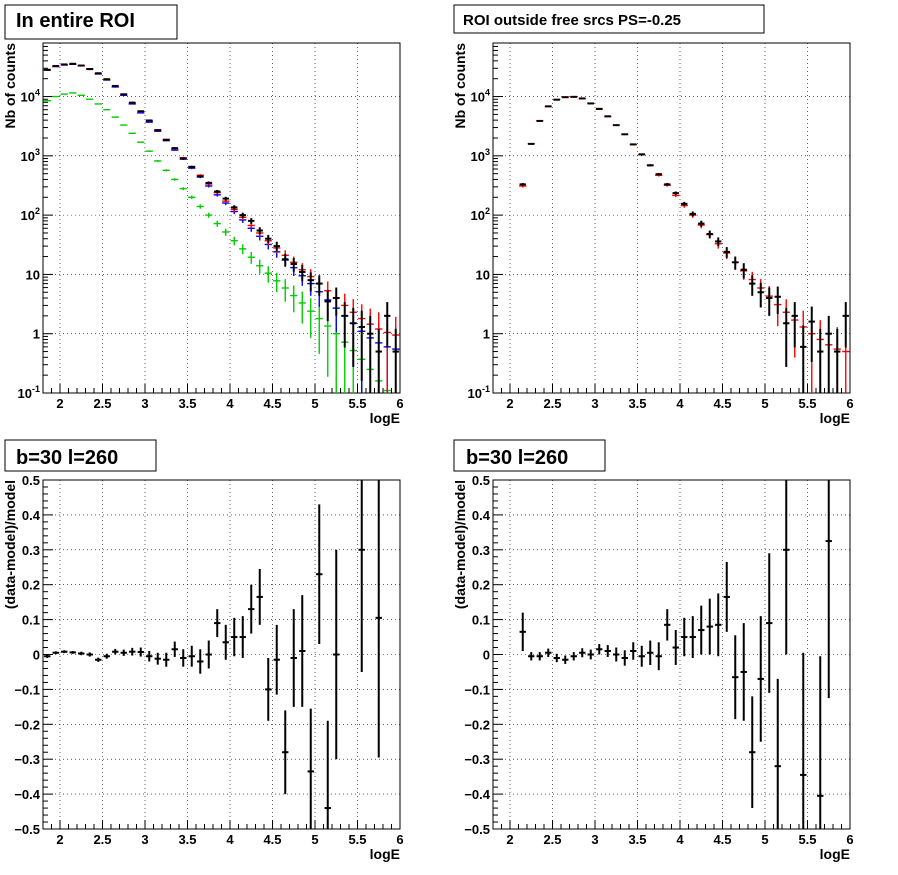 The image size is (898, 875). Describe the element at coordinates (480, 155) in the screenshot. I see `y-tick-label: 10³` at that location.